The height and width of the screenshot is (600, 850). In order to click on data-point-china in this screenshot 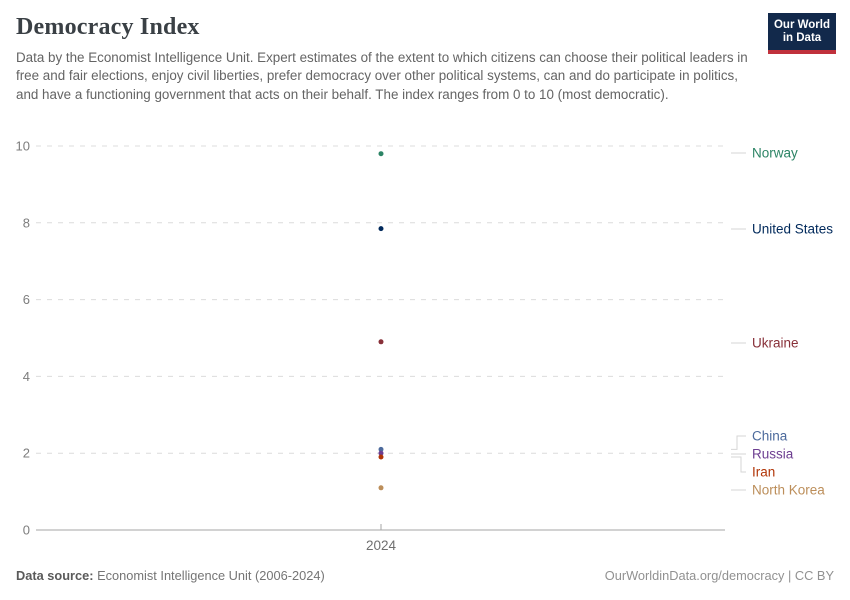, I will do `click(381, 449)`.